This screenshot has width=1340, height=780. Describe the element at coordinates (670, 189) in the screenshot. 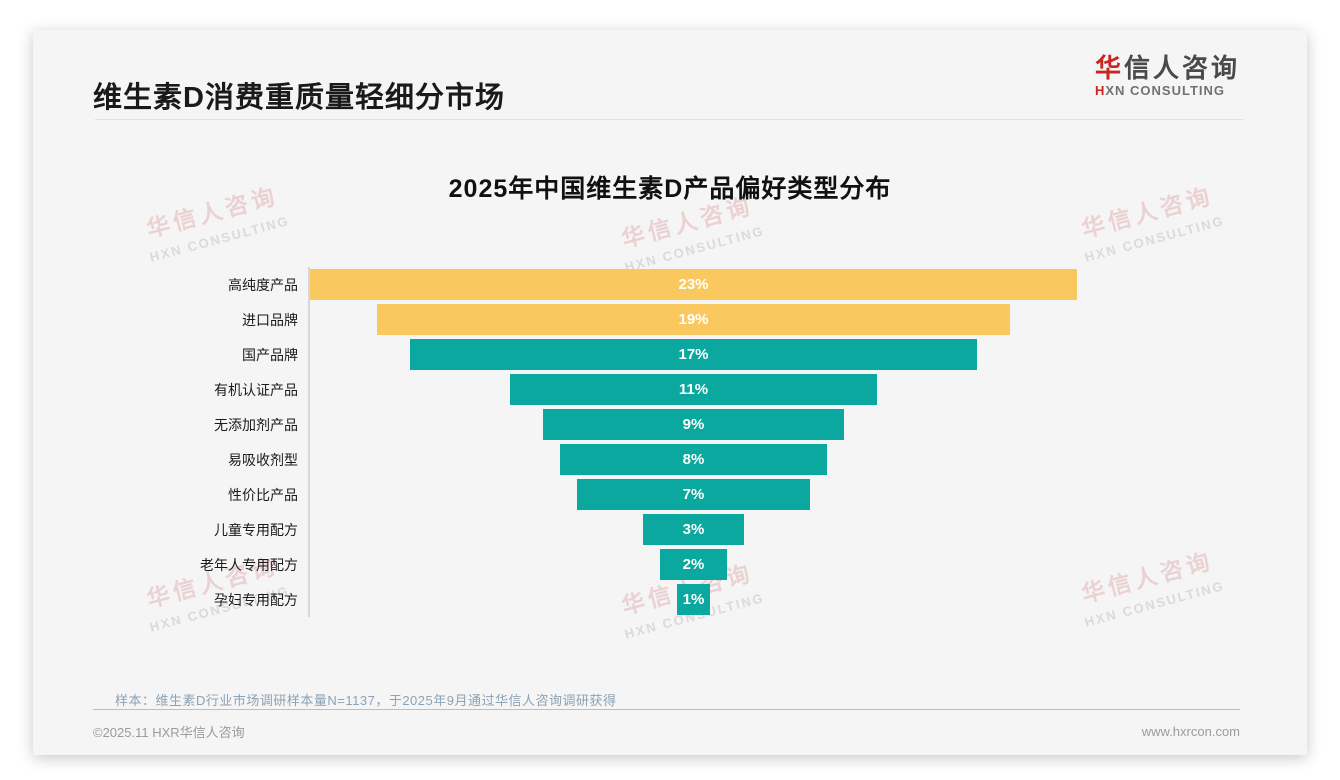

I see `chart-title: 2025年中国维生素D产品偏好类型分布` at that location.